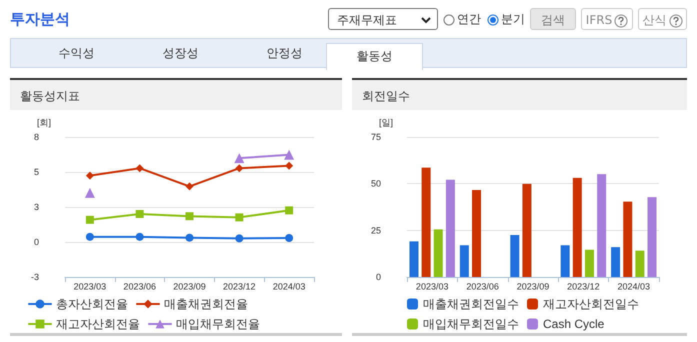 This screenshot has width=697, height=342. What do you see at coordinates (181, 53) in the screenshot?
I see `text: 성장성` at bounding box center [181, 53].